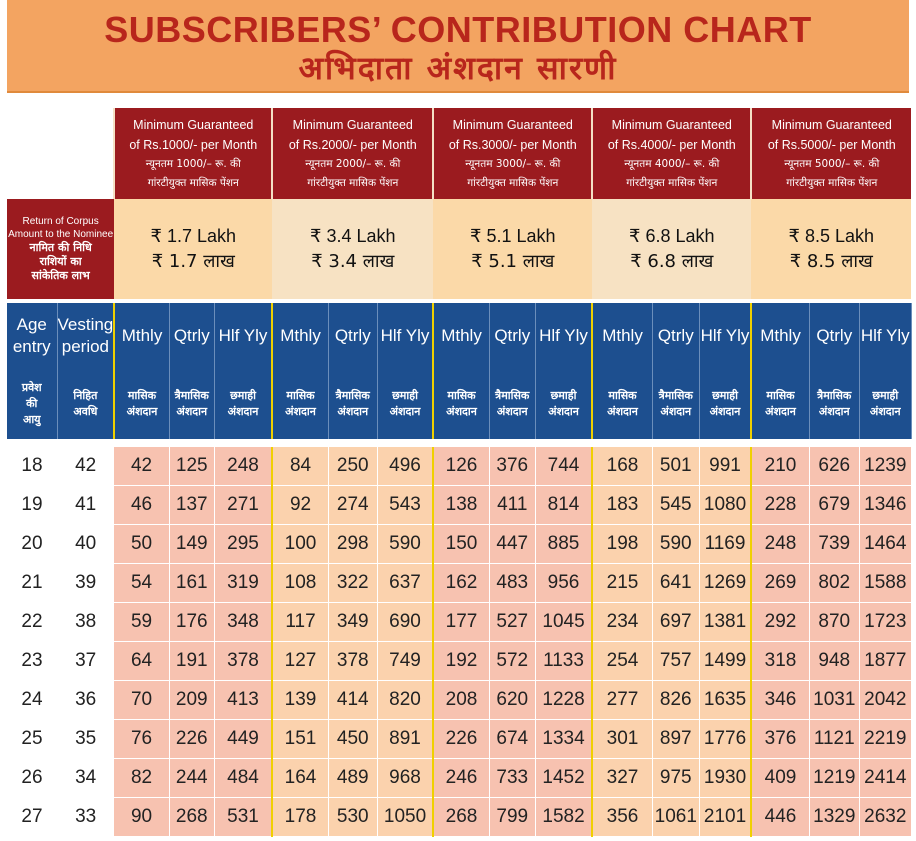  I want to click on contribution-cell: 545, so click(676, 505).